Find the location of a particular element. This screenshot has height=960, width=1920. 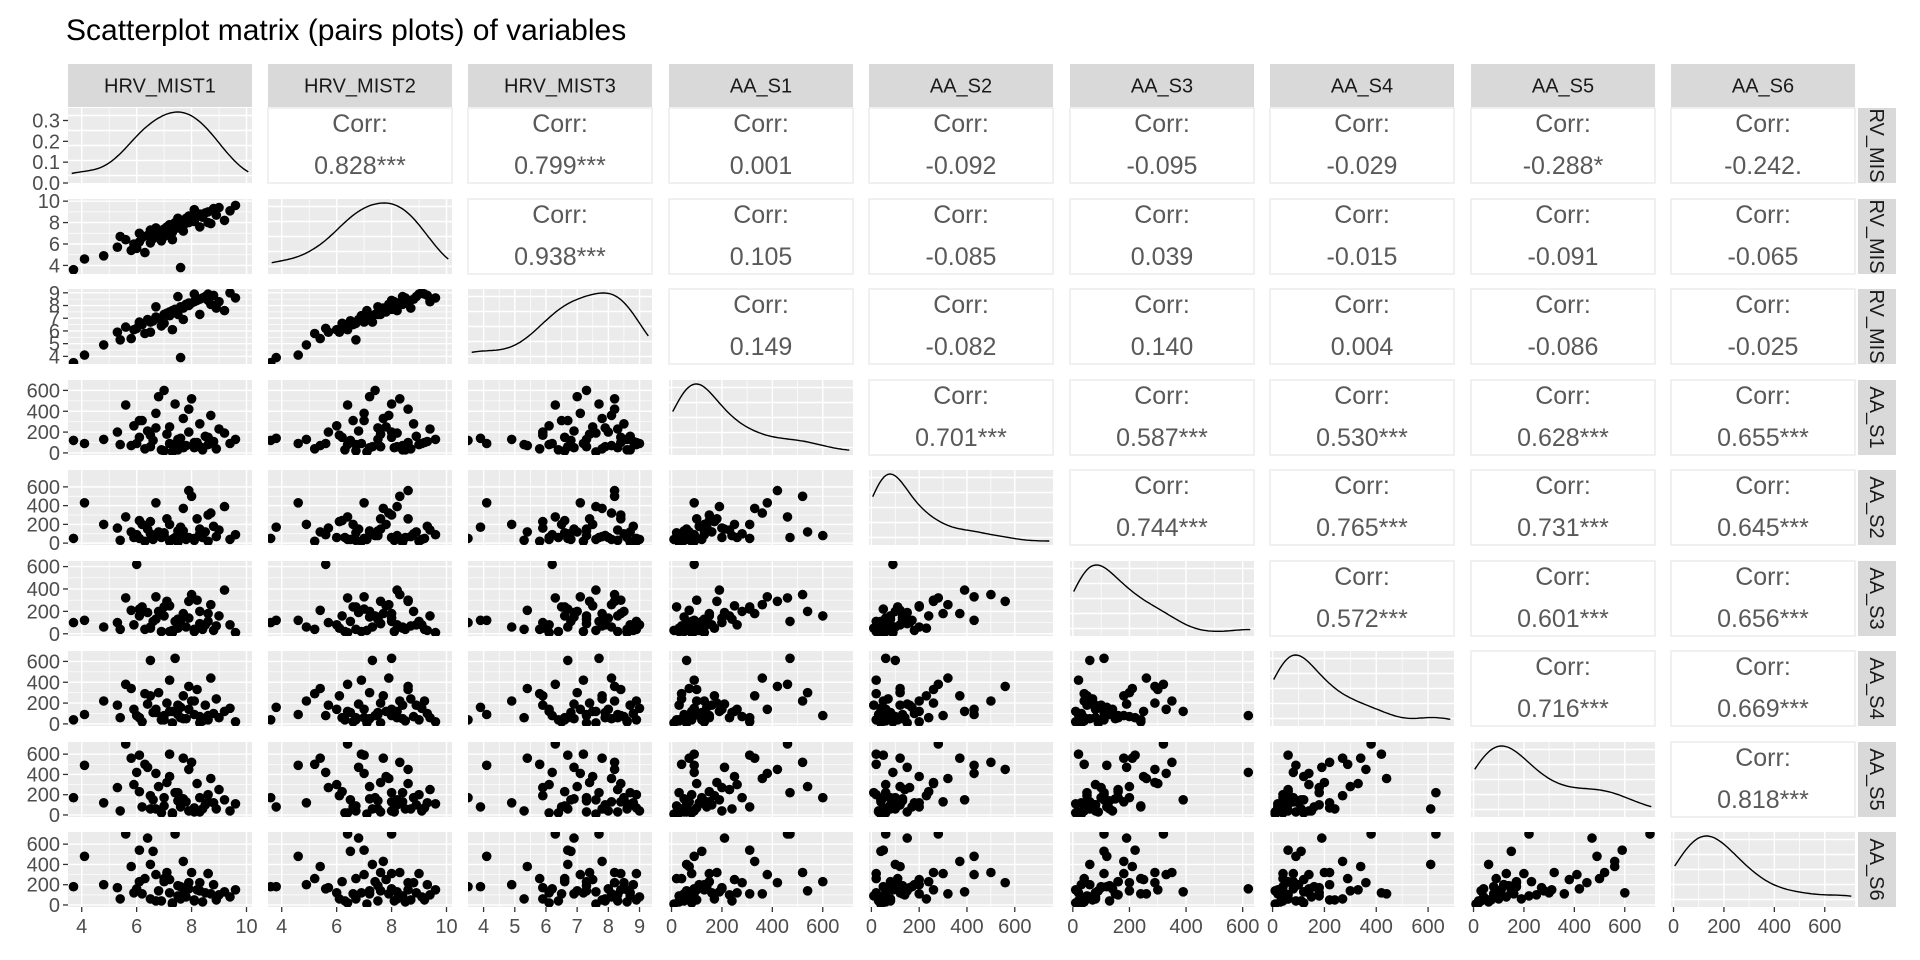

corr-value: 0.818*** is located at coordinates (1763, 800).